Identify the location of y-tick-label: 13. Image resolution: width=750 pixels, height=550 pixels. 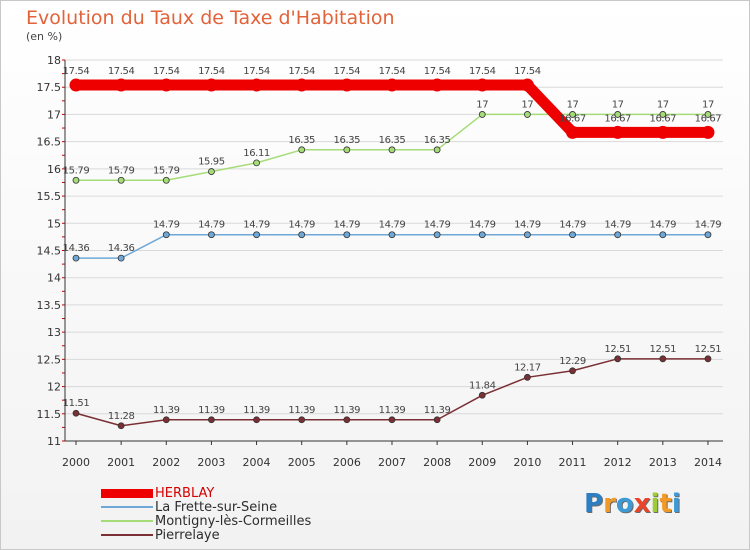
(54, 332).